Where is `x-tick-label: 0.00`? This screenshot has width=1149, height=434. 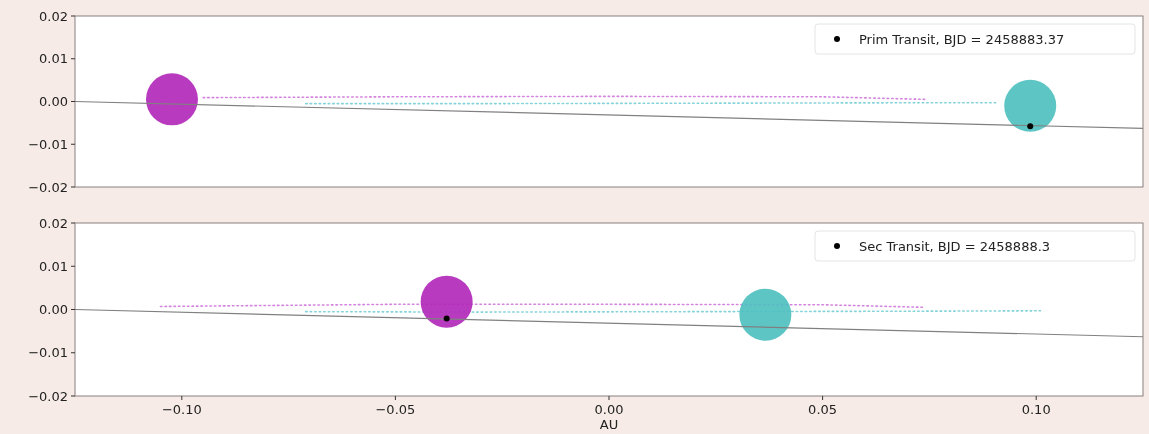
x-tick-label: 0.00 is located at coordinates (609, 409).